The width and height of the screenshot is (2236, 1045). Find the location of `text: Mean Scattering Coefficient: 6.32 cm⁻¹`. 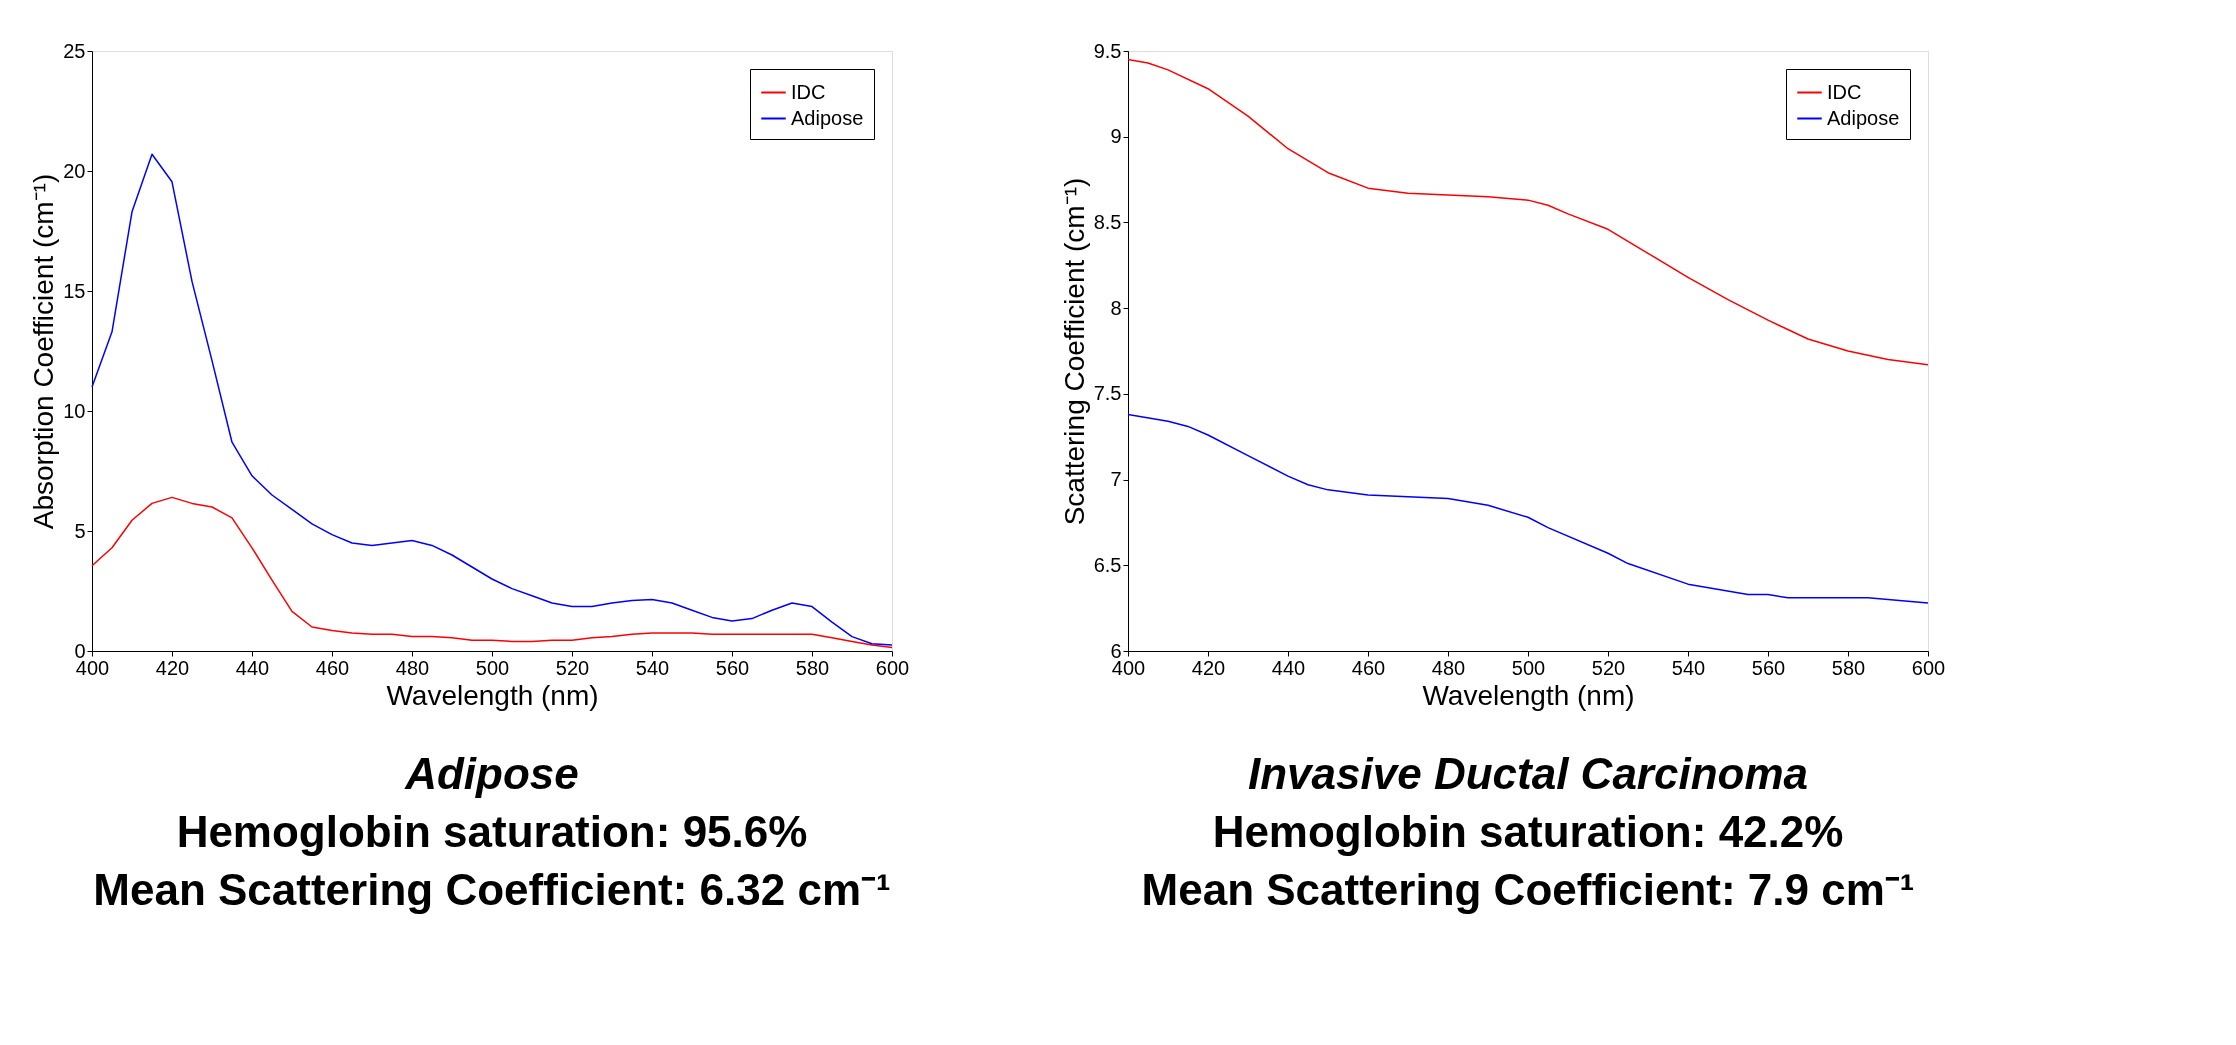

text: Mean Scattering Coefficient: 6.32 cm⁻¹ is located at coordinates (492, 889).